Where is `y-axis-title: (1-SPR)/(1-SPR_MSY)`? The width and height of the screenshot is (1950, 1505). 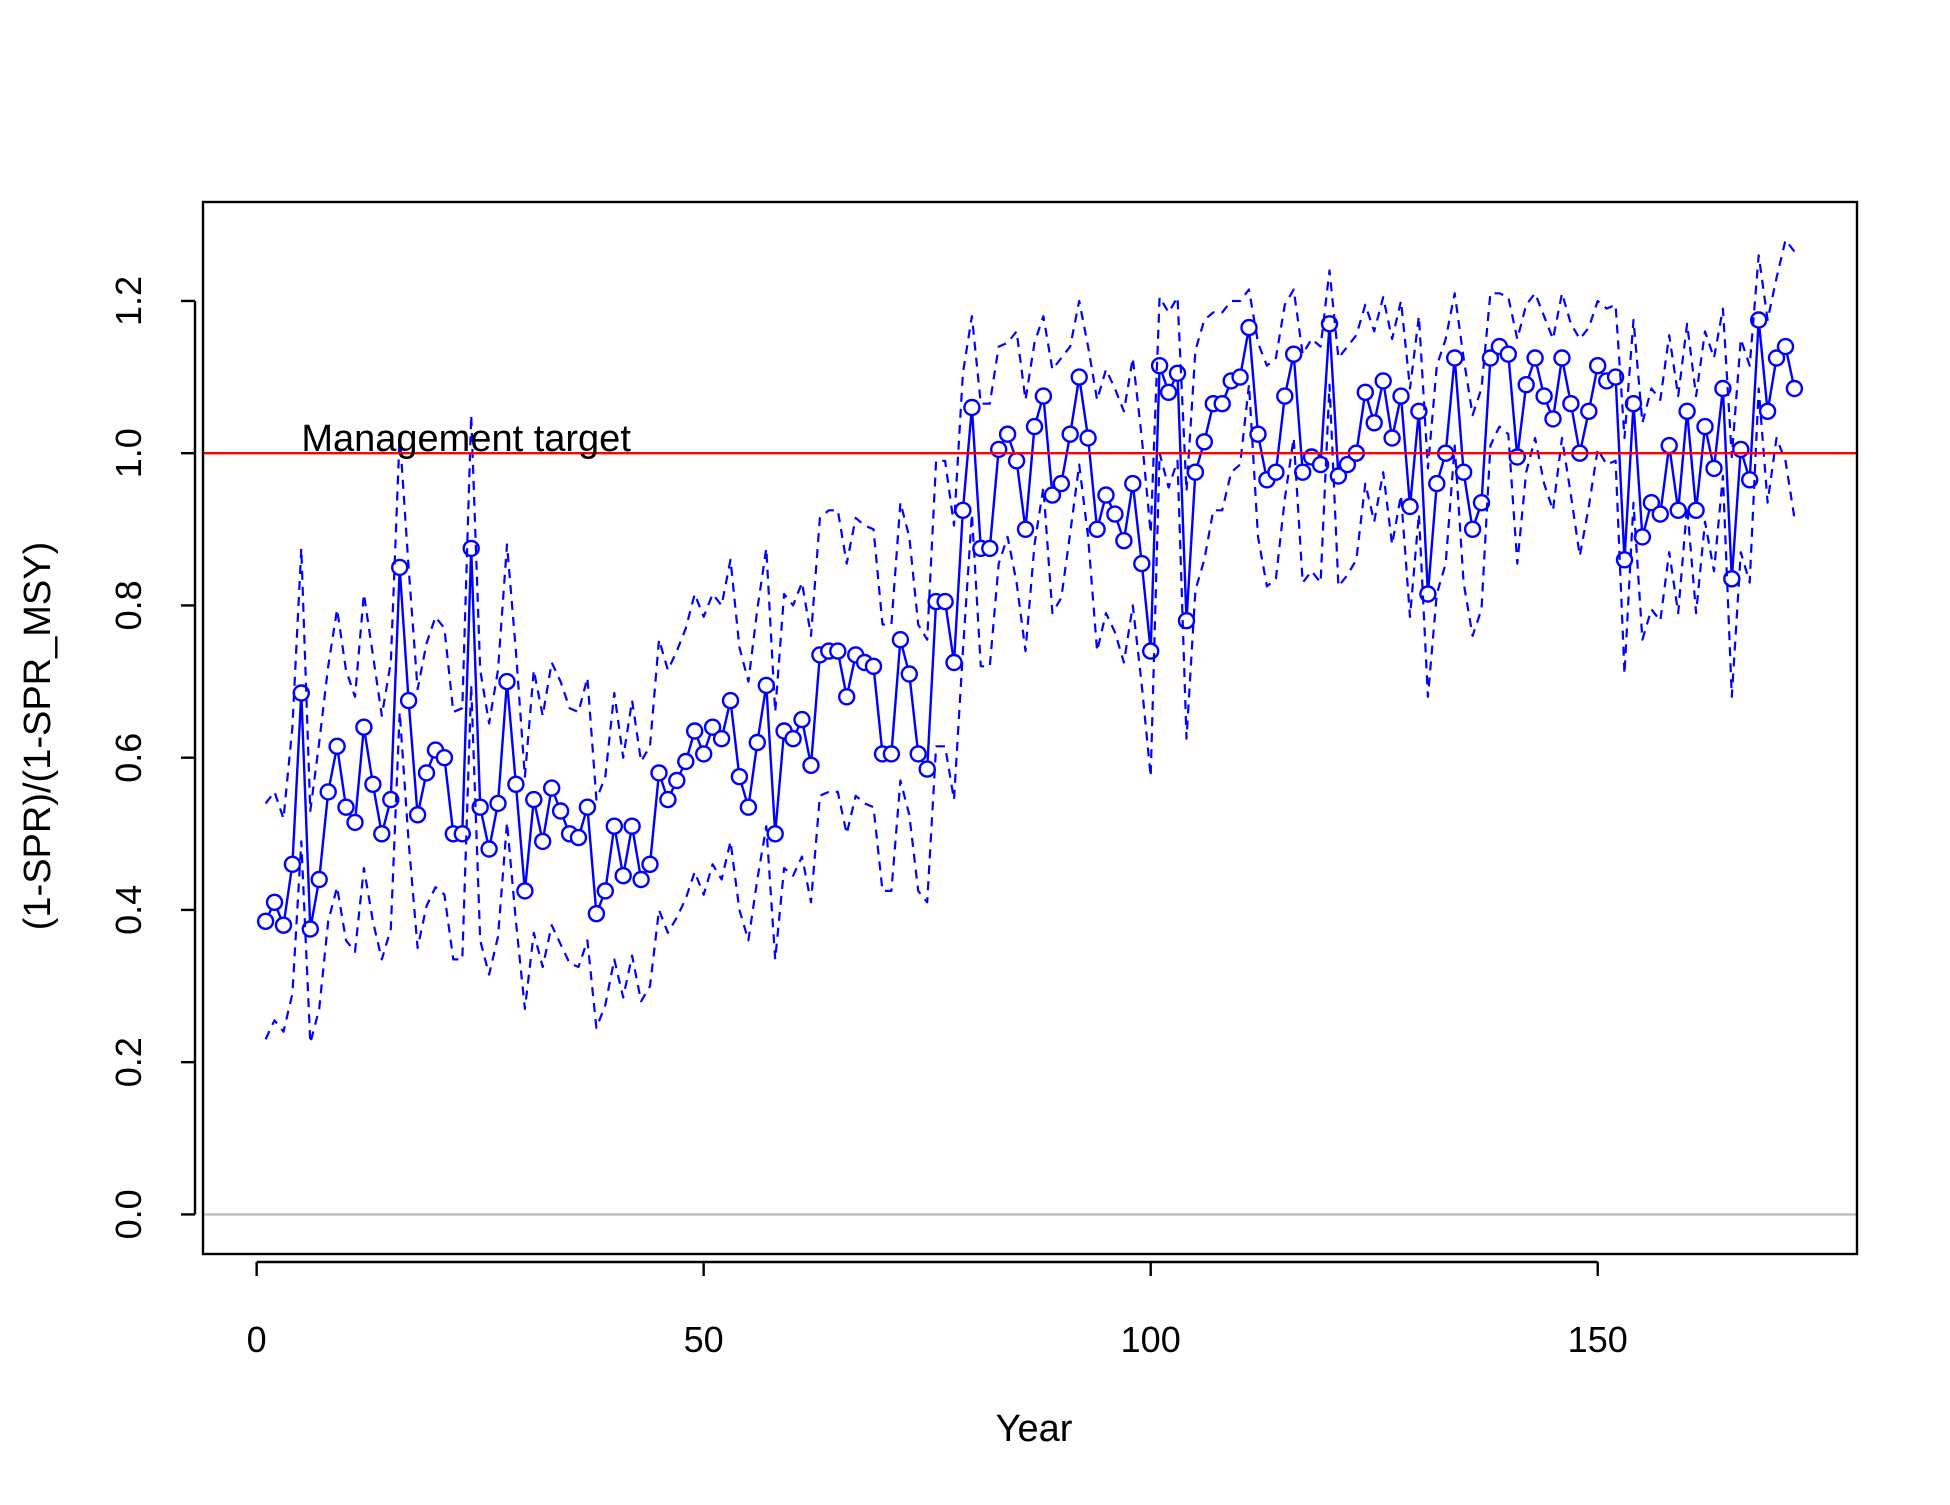
y-axis-title: (1-SPR)/(1-SPR_MSY) is located at coordinates (38, 736).